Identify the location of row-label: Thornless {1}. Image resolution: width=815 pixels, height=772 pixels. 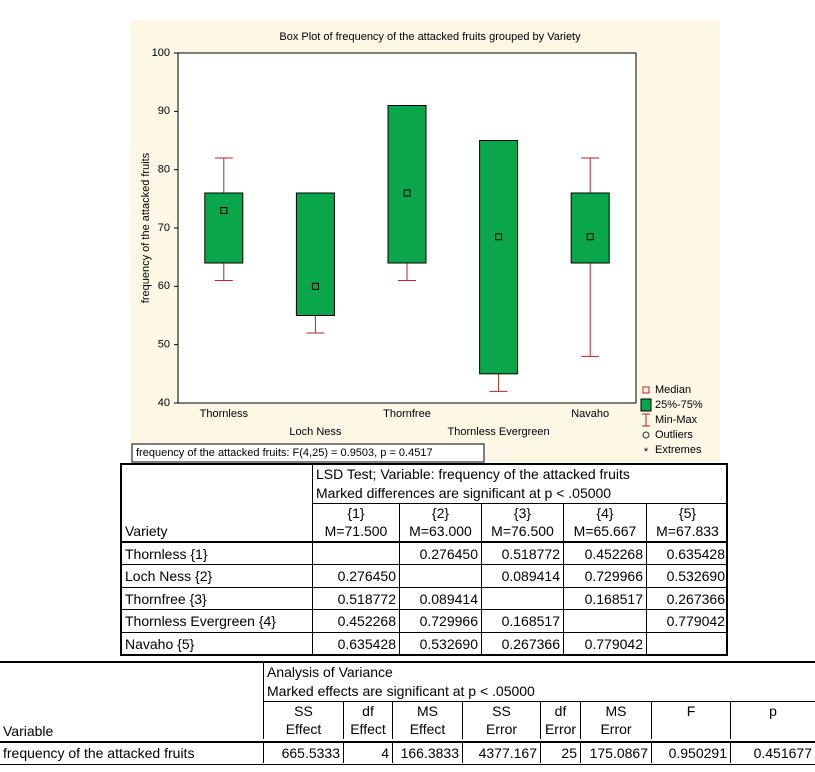
(217, 552).